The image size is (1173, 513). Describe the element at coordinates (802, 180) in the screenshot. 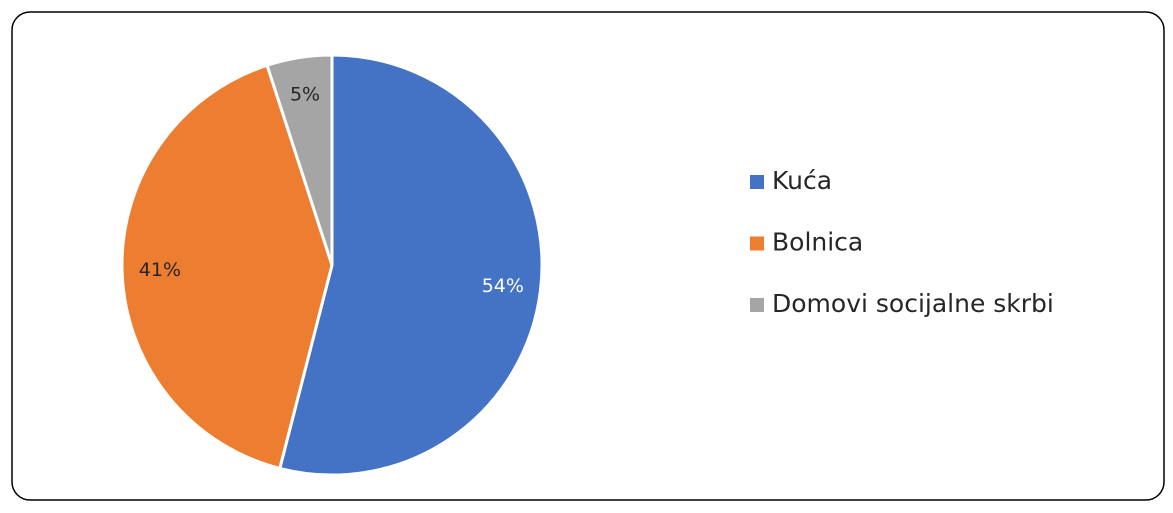

I see `legend-label: Kuća` at that location.